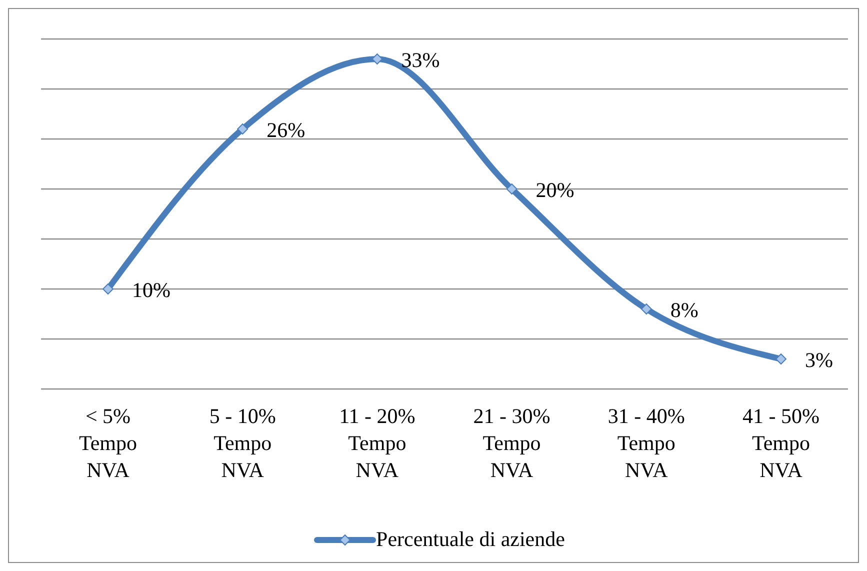 The width and height of the screenshot is (867, 571). What do you see at coordinates (470, 539) in the screenshot?
I see `legend-label: Percentuale di aziende` at bounding box center [470, 539].